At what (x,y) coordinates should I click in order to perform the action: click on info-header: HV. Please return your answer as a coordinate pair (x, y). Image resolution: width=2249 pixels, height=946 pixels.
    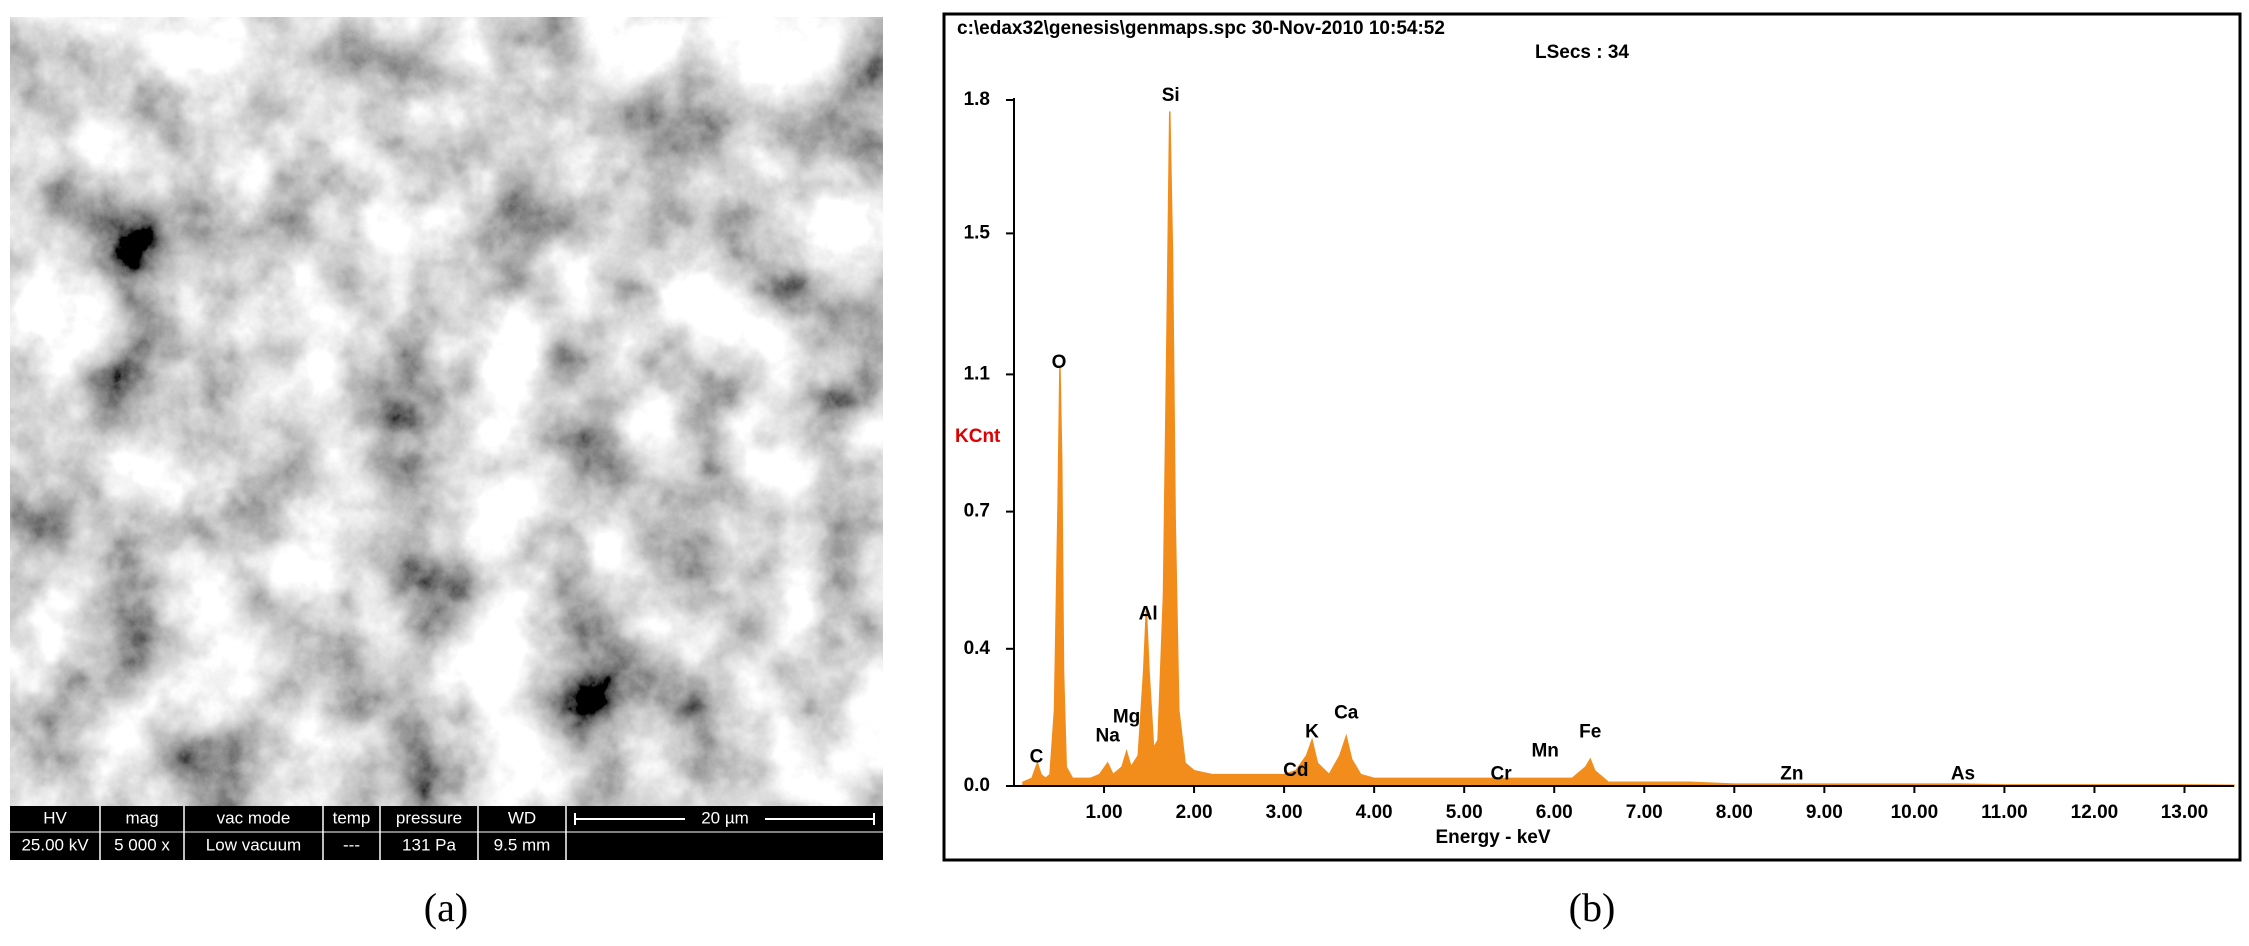
    Looking at the image, I should click on (55, 817).